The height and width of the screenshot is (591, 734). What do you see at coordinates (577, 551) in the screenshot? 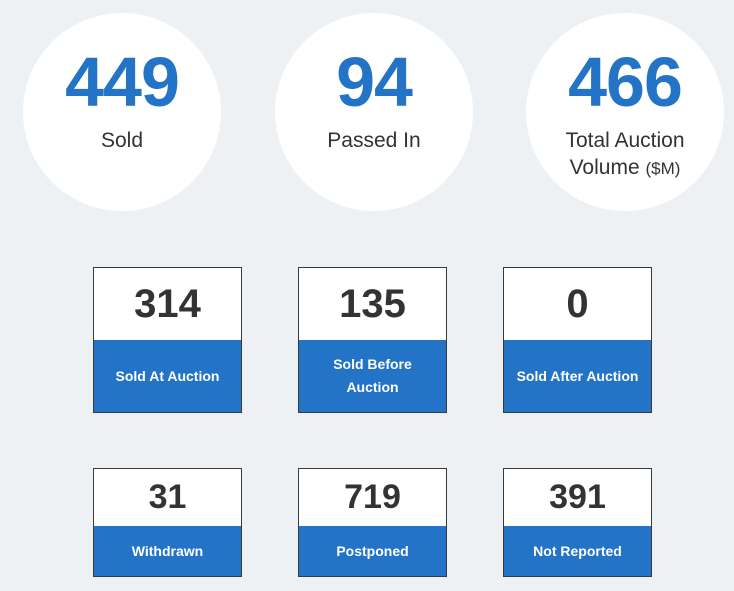
I see `not-reported-label: Not Reported` at bounding box center [577, 551].